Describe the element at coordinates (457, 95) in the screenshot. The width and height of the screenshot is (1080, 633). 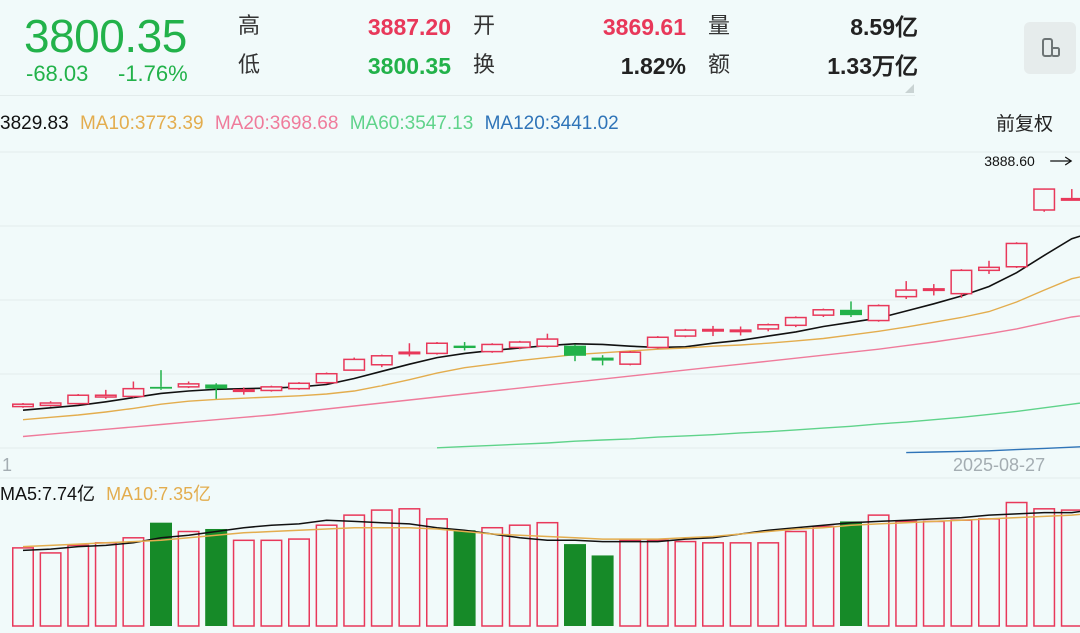
I see `header-divider` at that location.